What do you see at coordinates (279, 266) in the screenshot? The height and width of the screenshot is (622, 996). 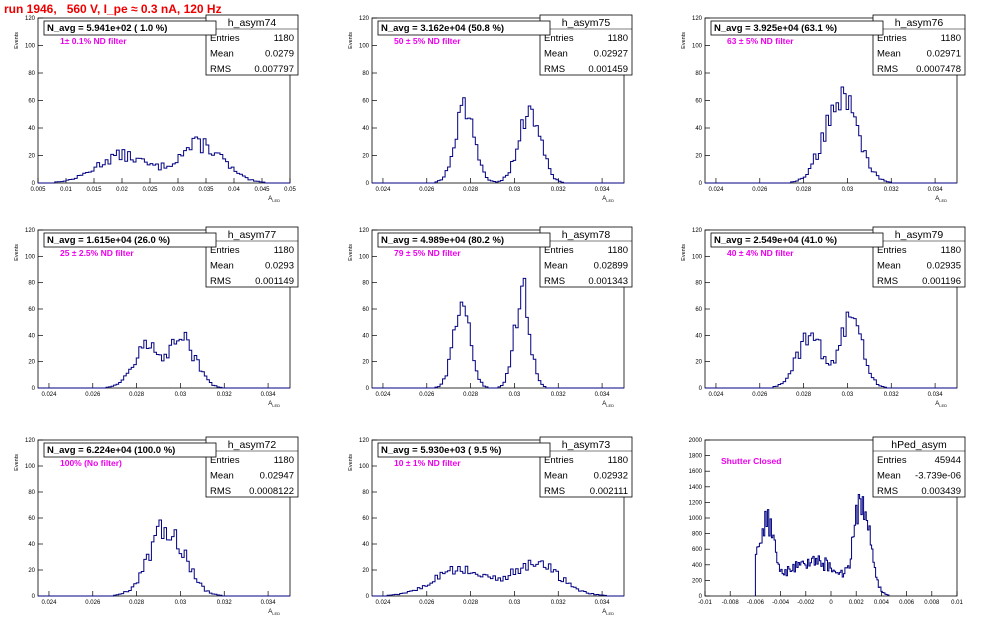 I see `stats-value-mean: 0.0293` at bounding box center [279, 266].